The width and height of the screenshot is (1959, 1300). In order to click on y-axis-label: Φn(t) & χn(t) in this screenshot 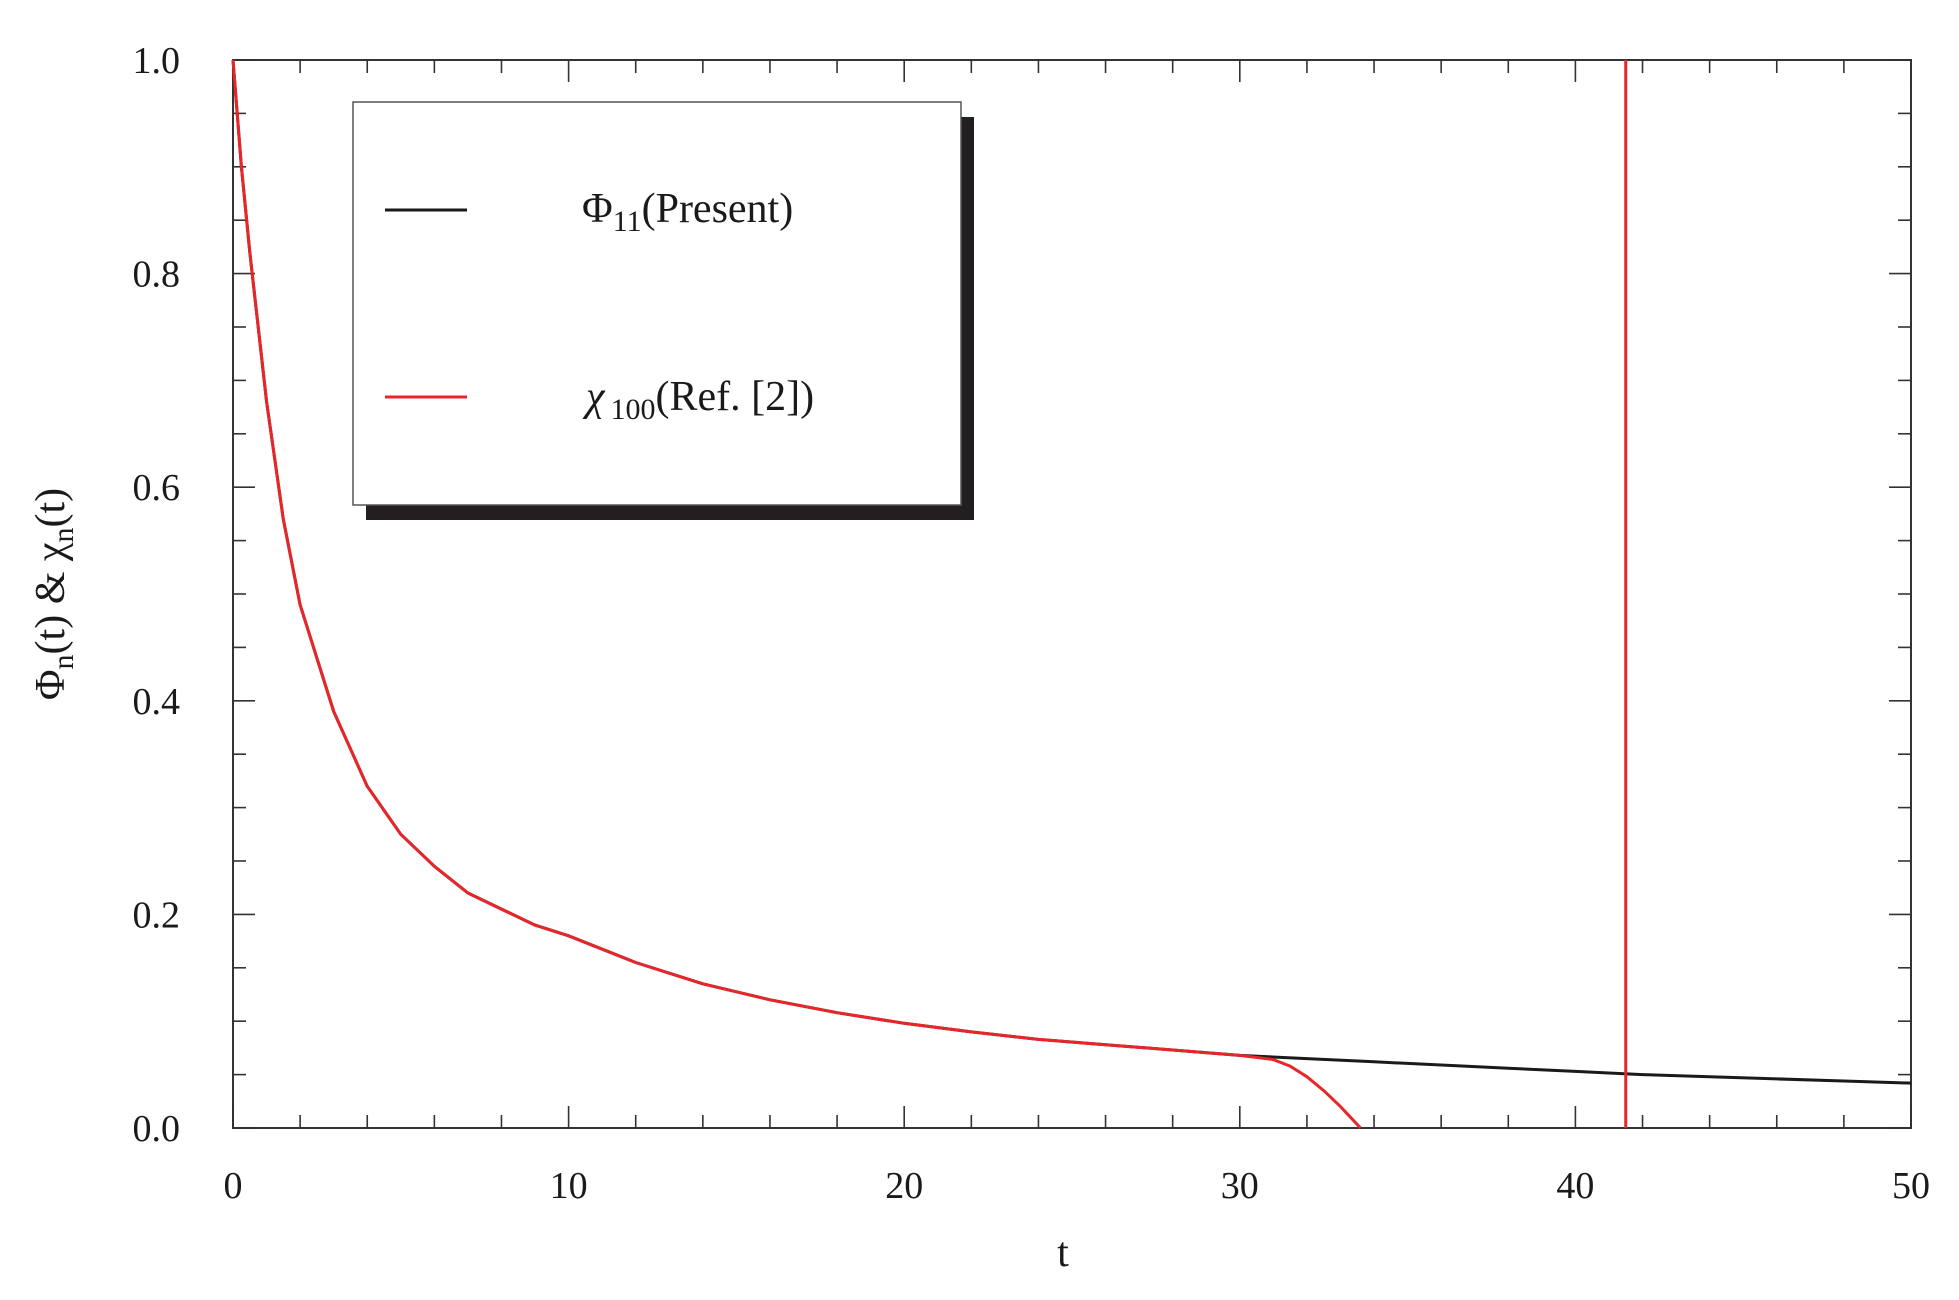, I will do `click(54, 594)`.